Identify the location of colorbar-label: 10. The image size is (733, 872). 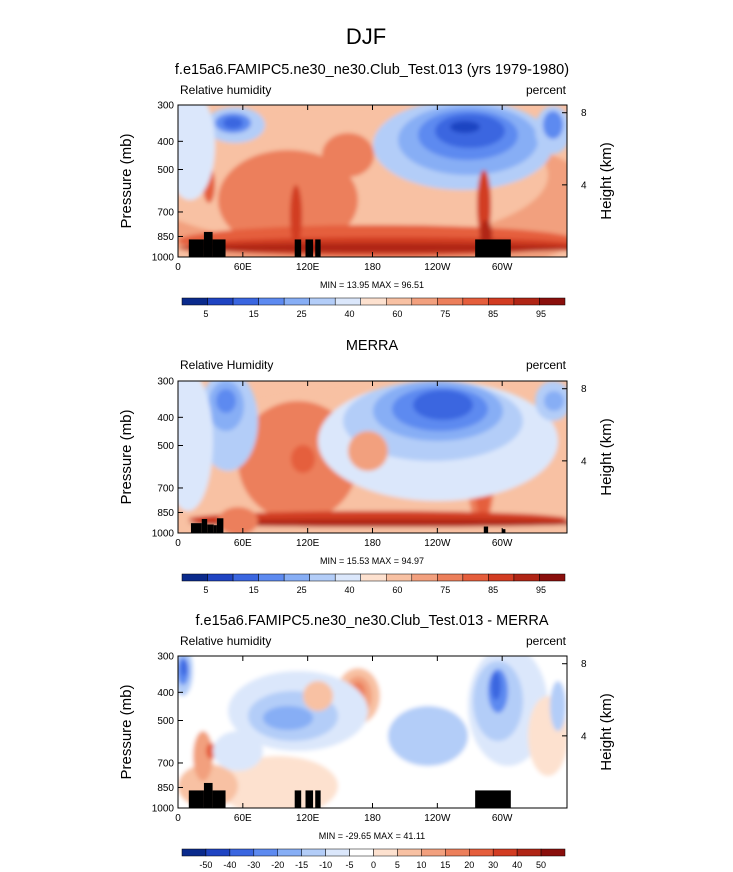
(421, 865).